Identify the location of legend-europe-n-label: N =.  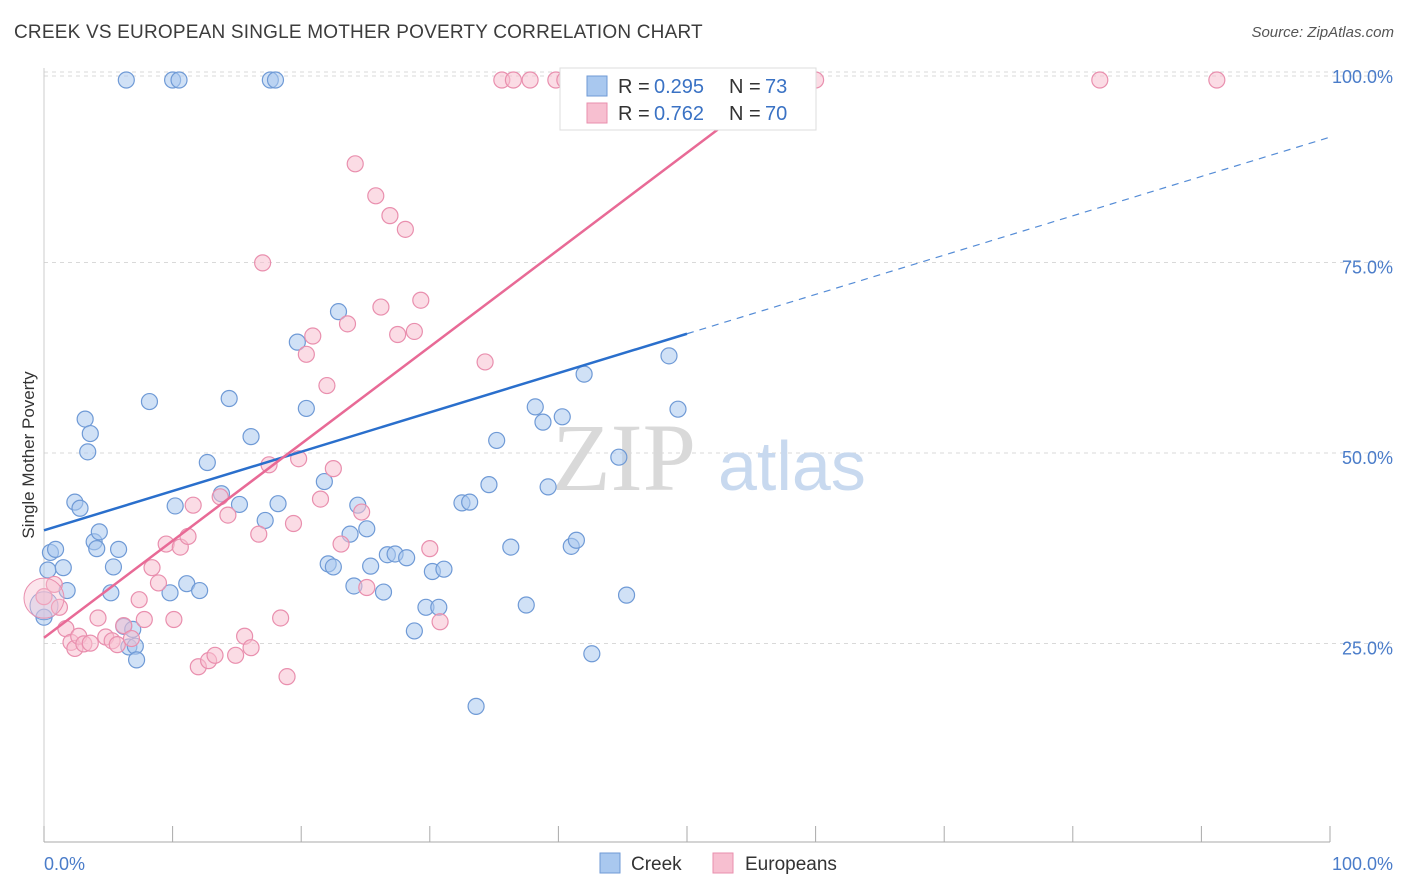
(745, 114).